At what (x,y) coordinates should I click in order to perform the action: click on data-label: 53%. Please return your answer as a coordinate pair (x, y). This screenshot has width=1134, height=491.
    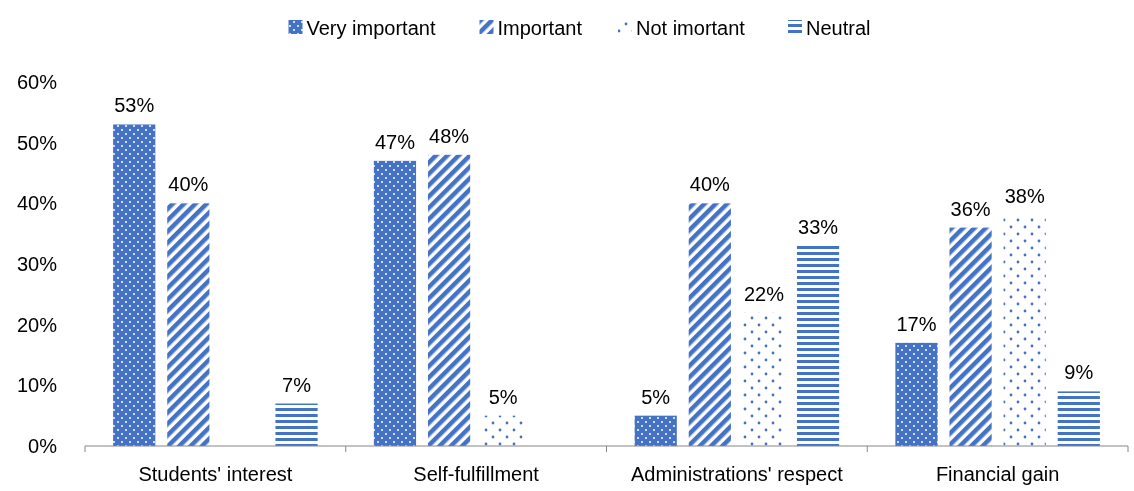
    Looking at the image, I should click on (134, 105).